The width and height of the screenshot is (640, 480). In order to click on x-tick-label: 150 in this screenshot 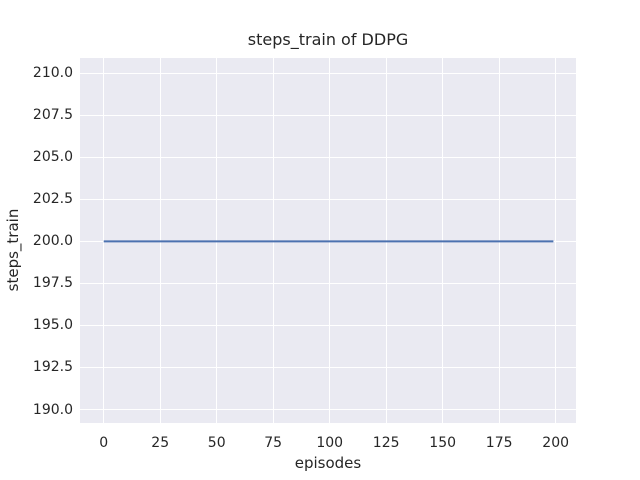, I will do `click(443, 443)`.